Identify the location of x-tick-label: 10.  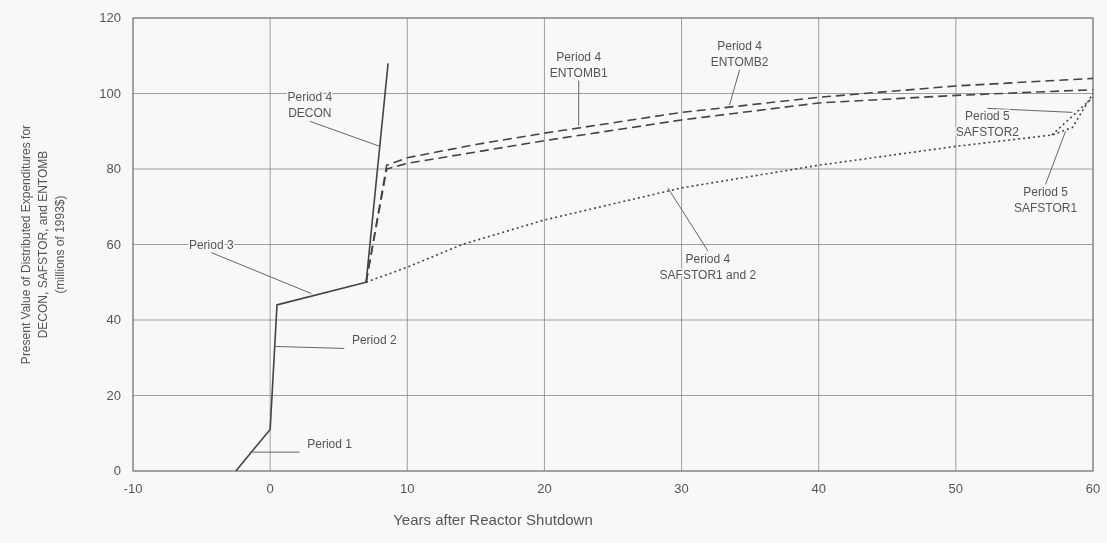
(407, 488).